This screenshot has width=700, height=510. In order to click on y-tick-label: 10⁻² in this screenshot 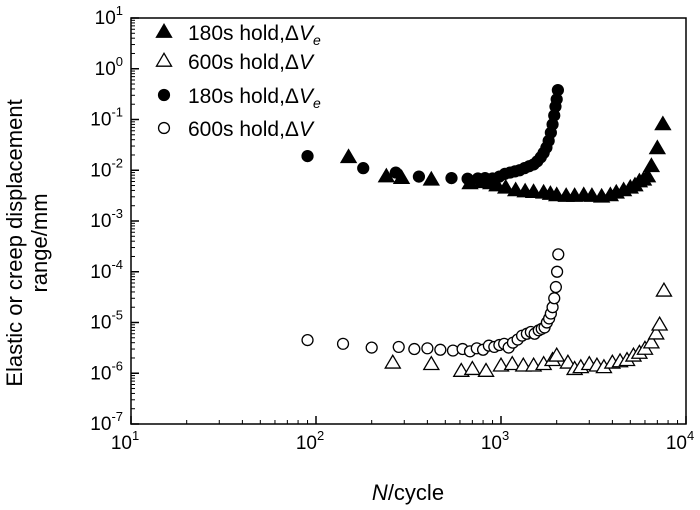, I will do `click(106, 168)`.